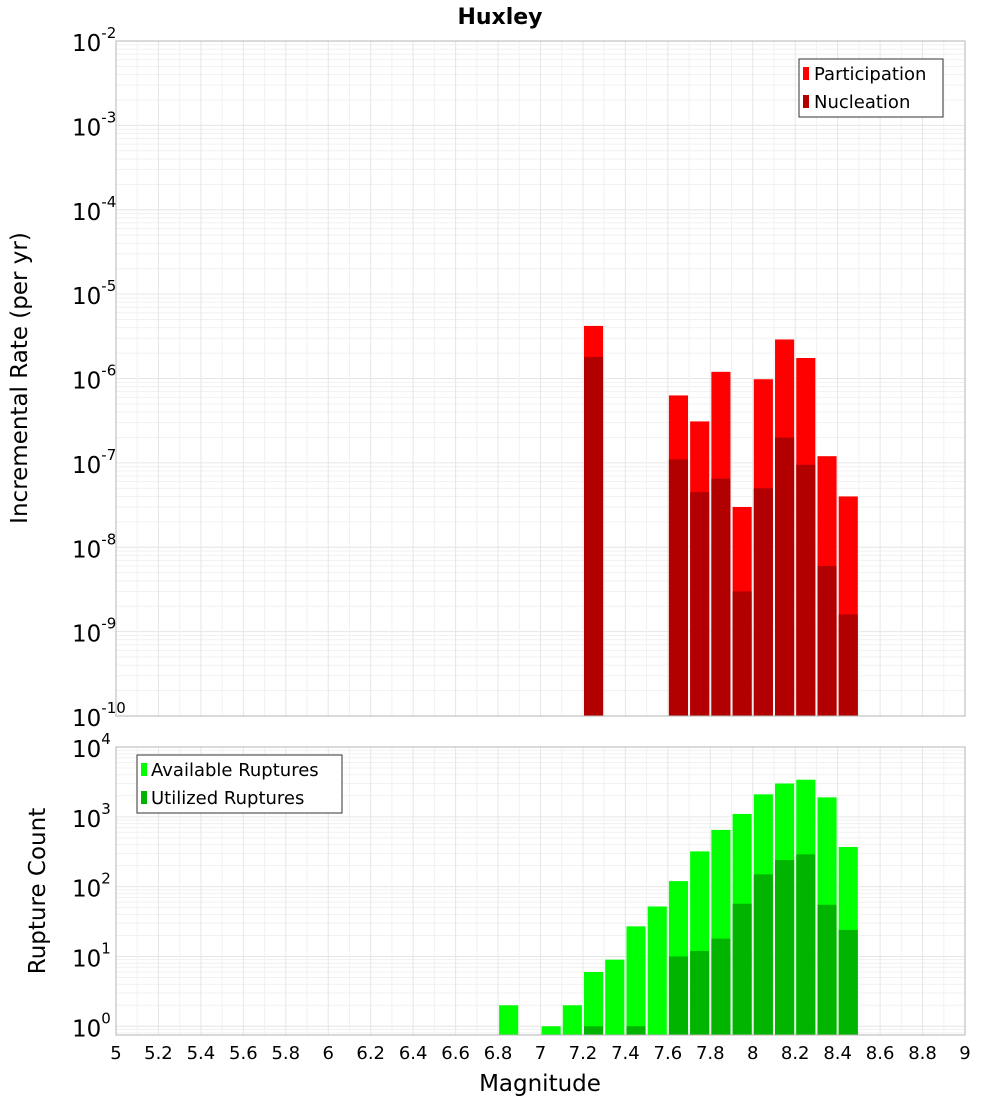 The height and width of the screenshot is (1100, 1000). I want to click on nucleation-bars, so click(721, 536).